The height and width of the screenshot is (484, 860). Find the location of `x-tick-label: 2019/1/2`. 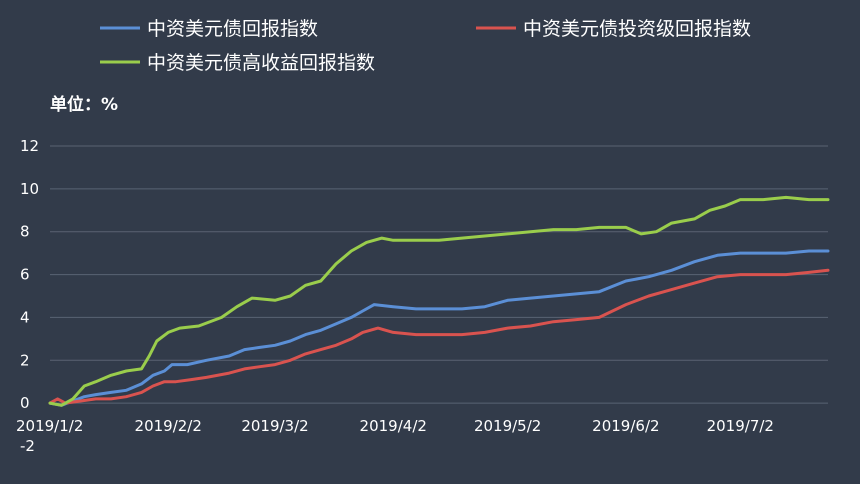

x-tick-label: 2019/1/2 is located at coordinates (49, 426).